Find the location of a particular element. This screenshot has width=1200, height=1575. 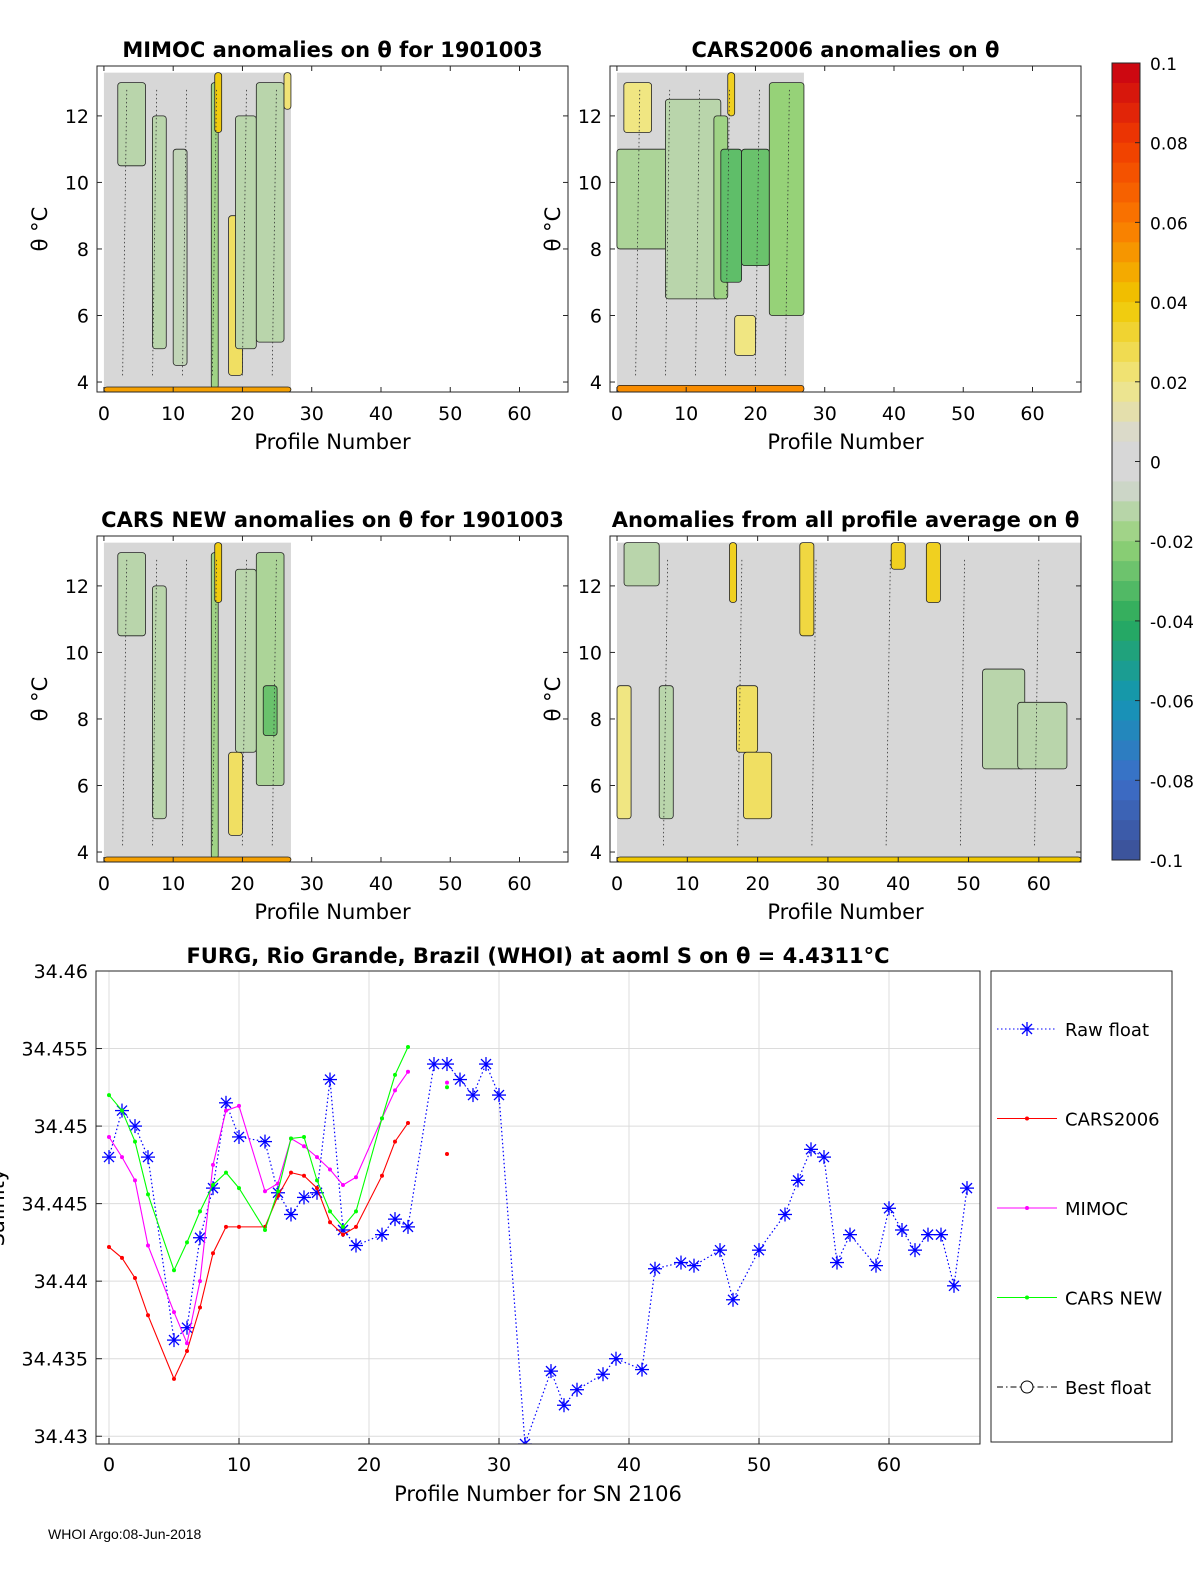

legend-marker is located at coordinates (1027, 1297).